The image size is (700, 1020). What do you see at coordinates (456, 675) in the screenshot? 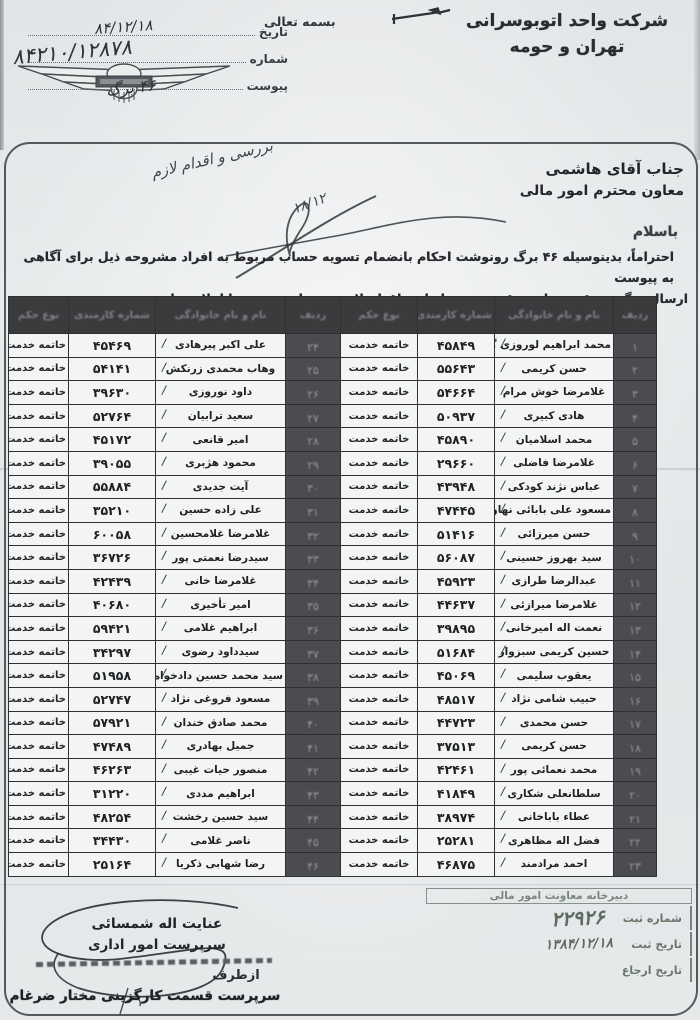
I see `cell-number-right: ۴۵۰۶۹` at bounding box center [456, 675].